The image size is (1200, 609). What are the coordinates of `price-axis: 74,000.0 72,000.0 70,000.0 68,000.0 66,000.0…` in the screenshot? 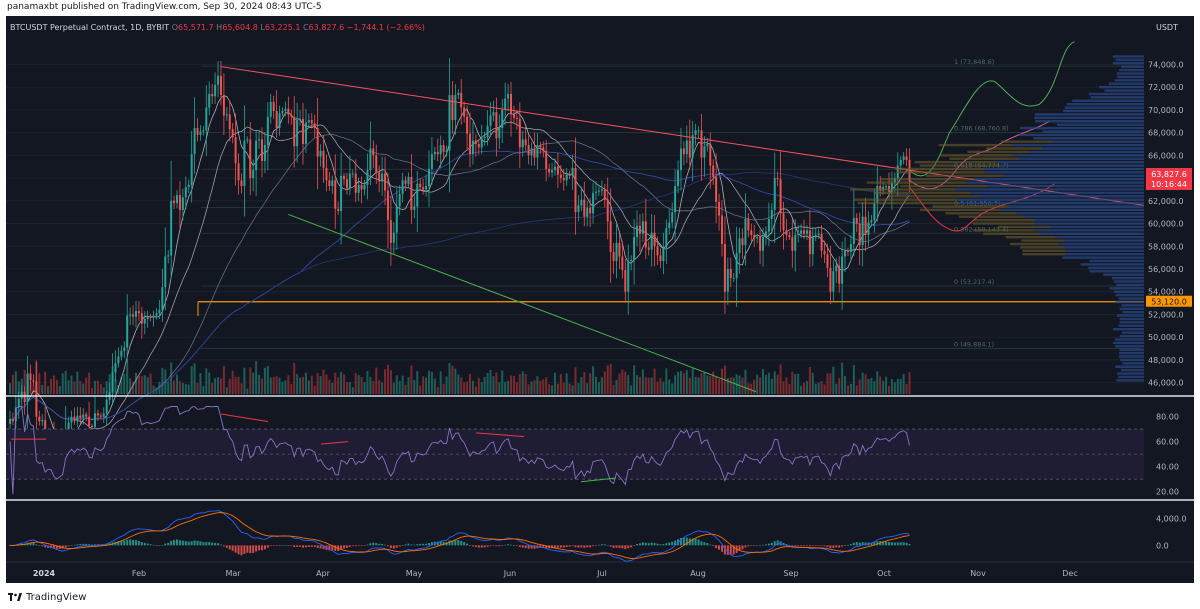 It's located at (1166, 223).